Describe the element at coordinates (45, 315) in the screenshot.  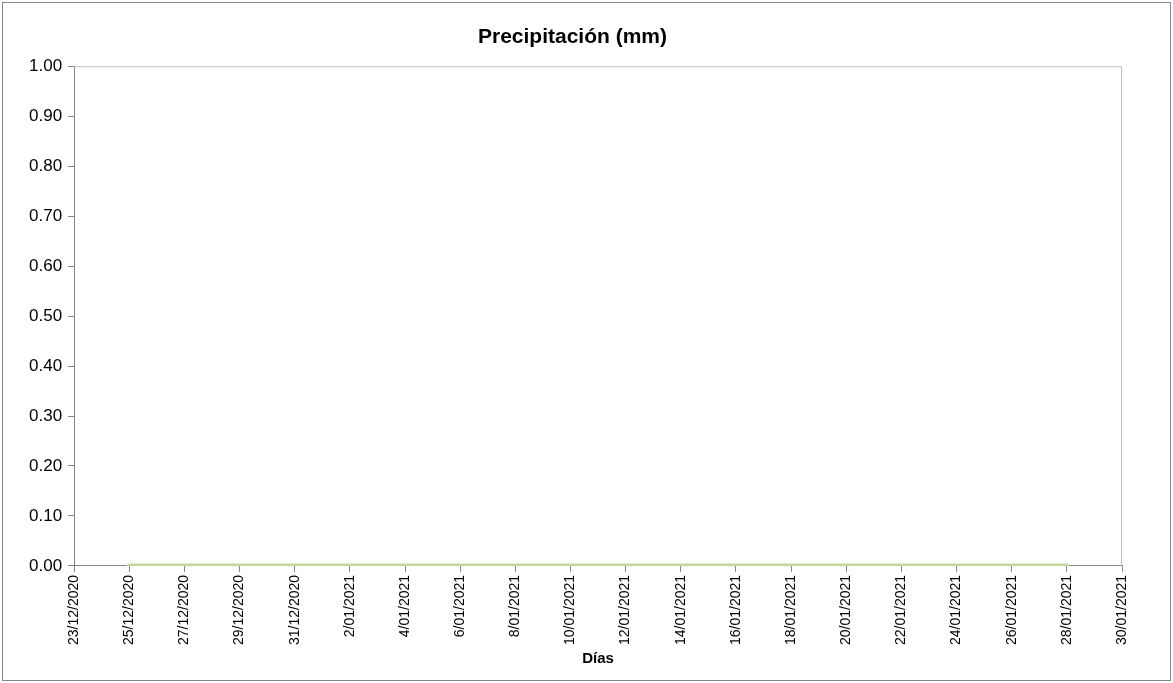
I see `y-tick-label: 0.50` at that location.